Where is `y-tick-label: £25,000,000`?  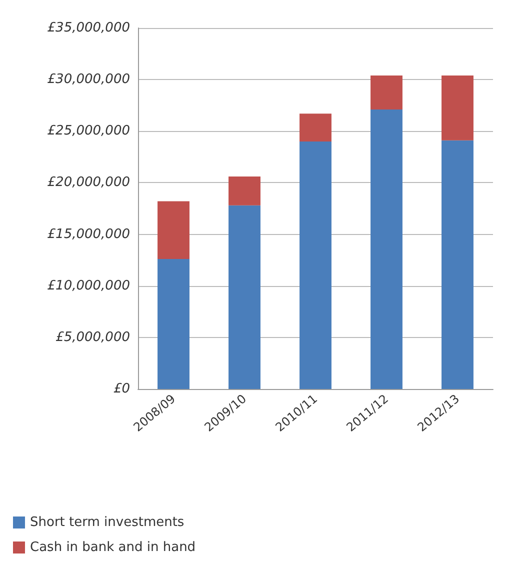
y-tick-label: £25,000,000 is located at coordinates (88, 131).